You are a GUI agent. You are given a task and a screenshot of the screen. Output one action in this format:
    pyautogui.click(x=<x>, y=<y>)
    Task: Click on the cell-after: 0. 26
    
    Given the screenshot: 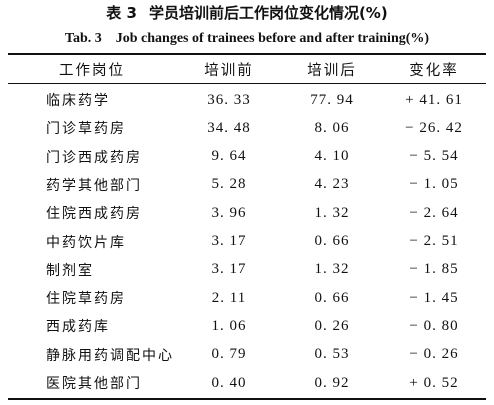 What is the action you would take?
    pyautogui.click(x=332, y=325)
    